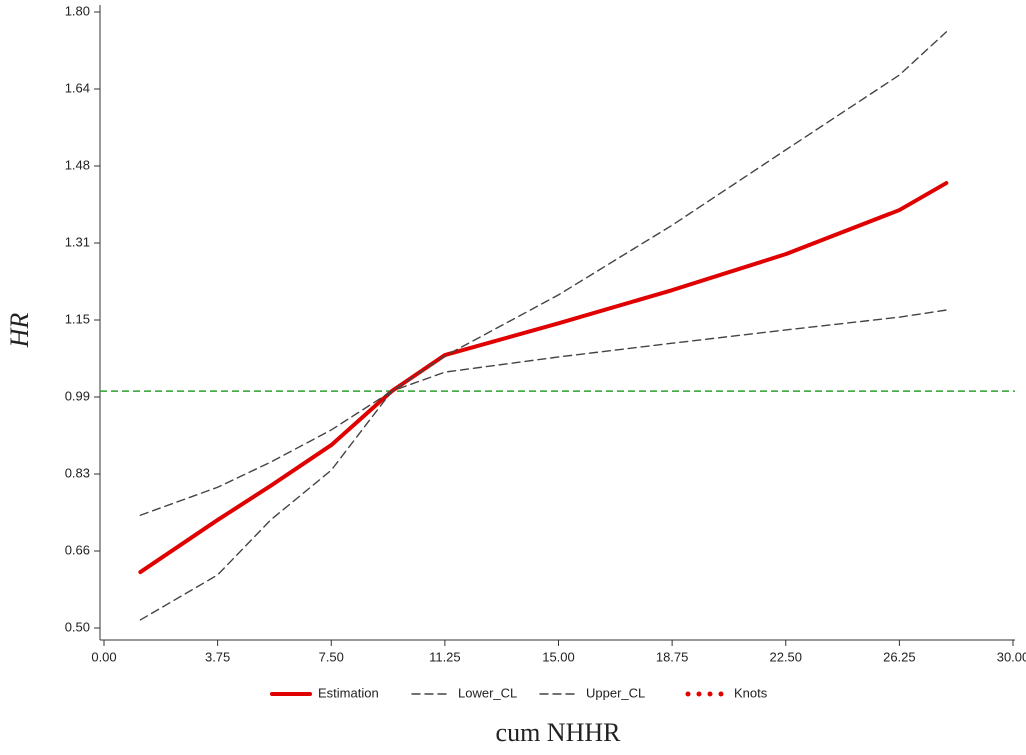 This screenshot has height=755, width=1026. I want to click on y-tick-label: 1.15, so click(77, 318).